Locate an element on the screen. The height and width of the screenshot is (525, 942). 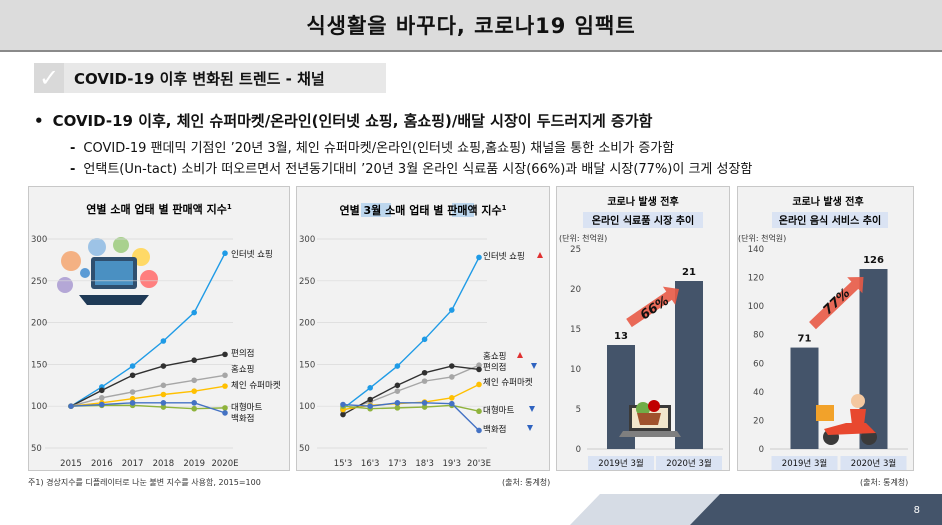
chart-title: 연별 소매 업태 별 판매액 지수1 is located at coordinates (159, 209).